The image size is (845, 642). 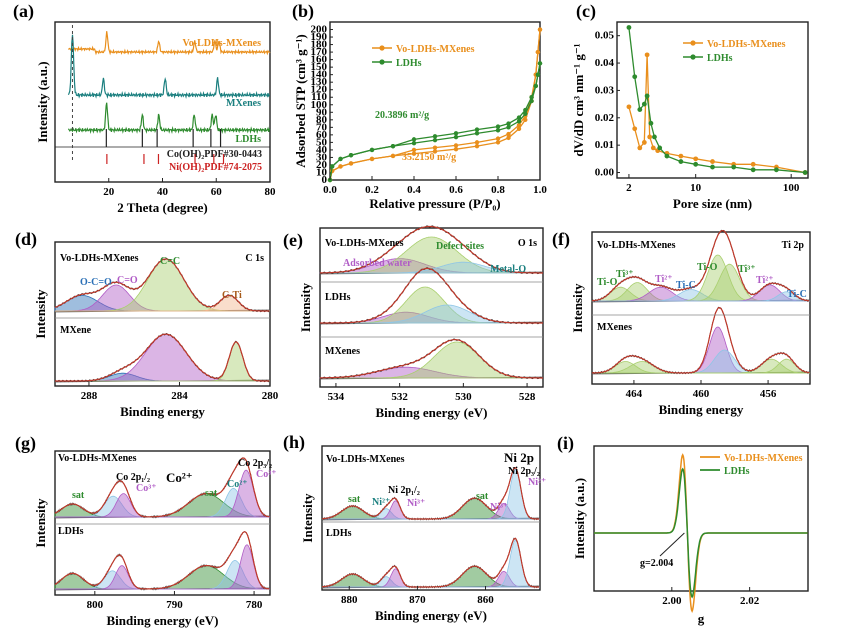 What do you see at coordinates (169, 67) in the screenshot?
I see `xrd-line-mxenes` at bounding box center [169, 67].